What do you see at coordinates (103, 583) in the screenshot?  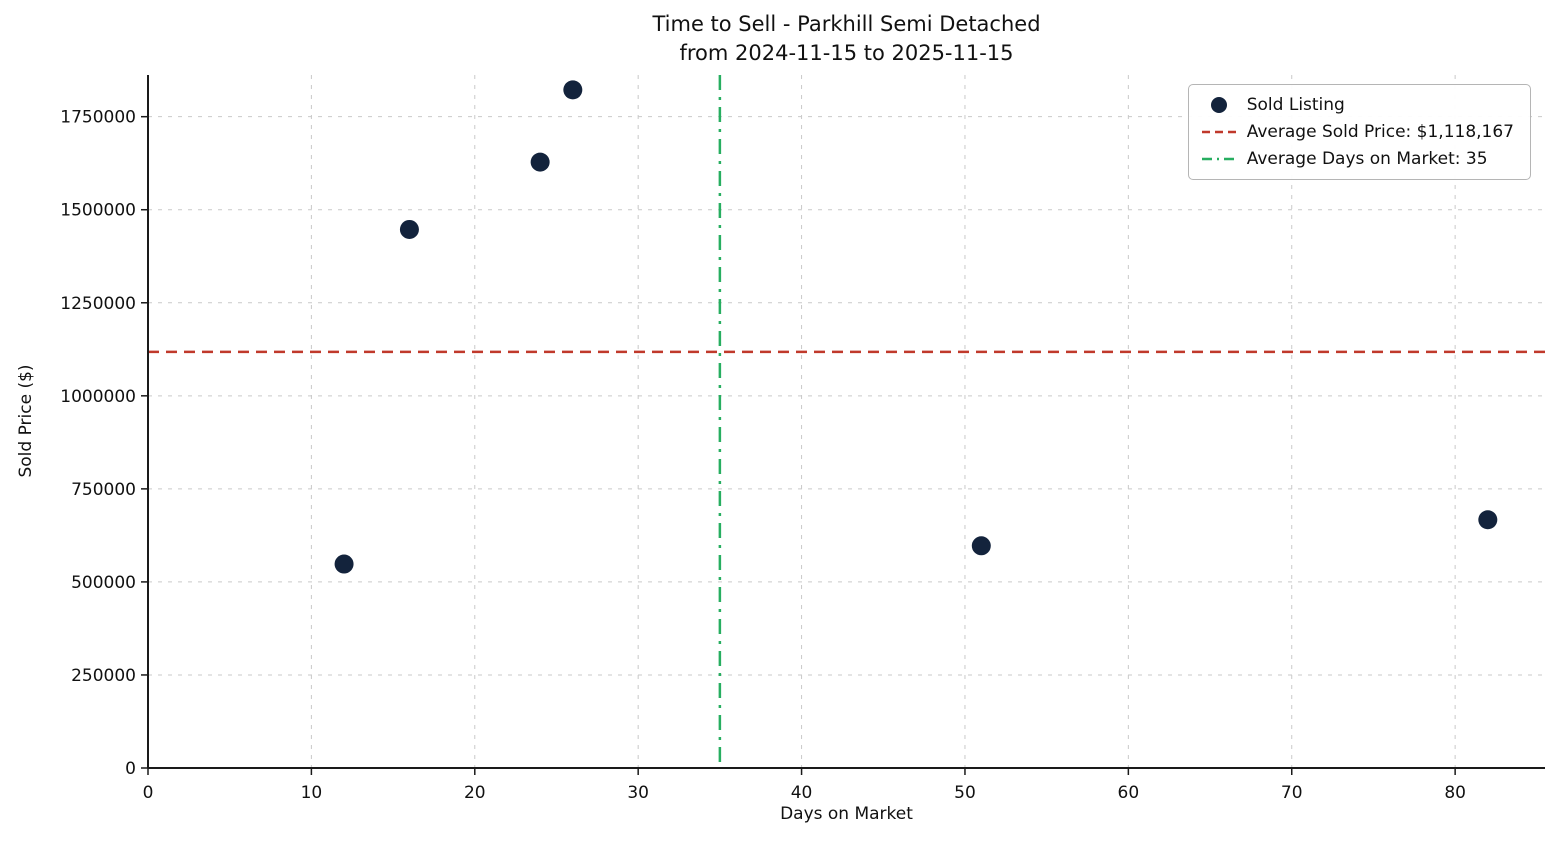 I see `y-tick-label: 500000` at bounding box center [103, 583].